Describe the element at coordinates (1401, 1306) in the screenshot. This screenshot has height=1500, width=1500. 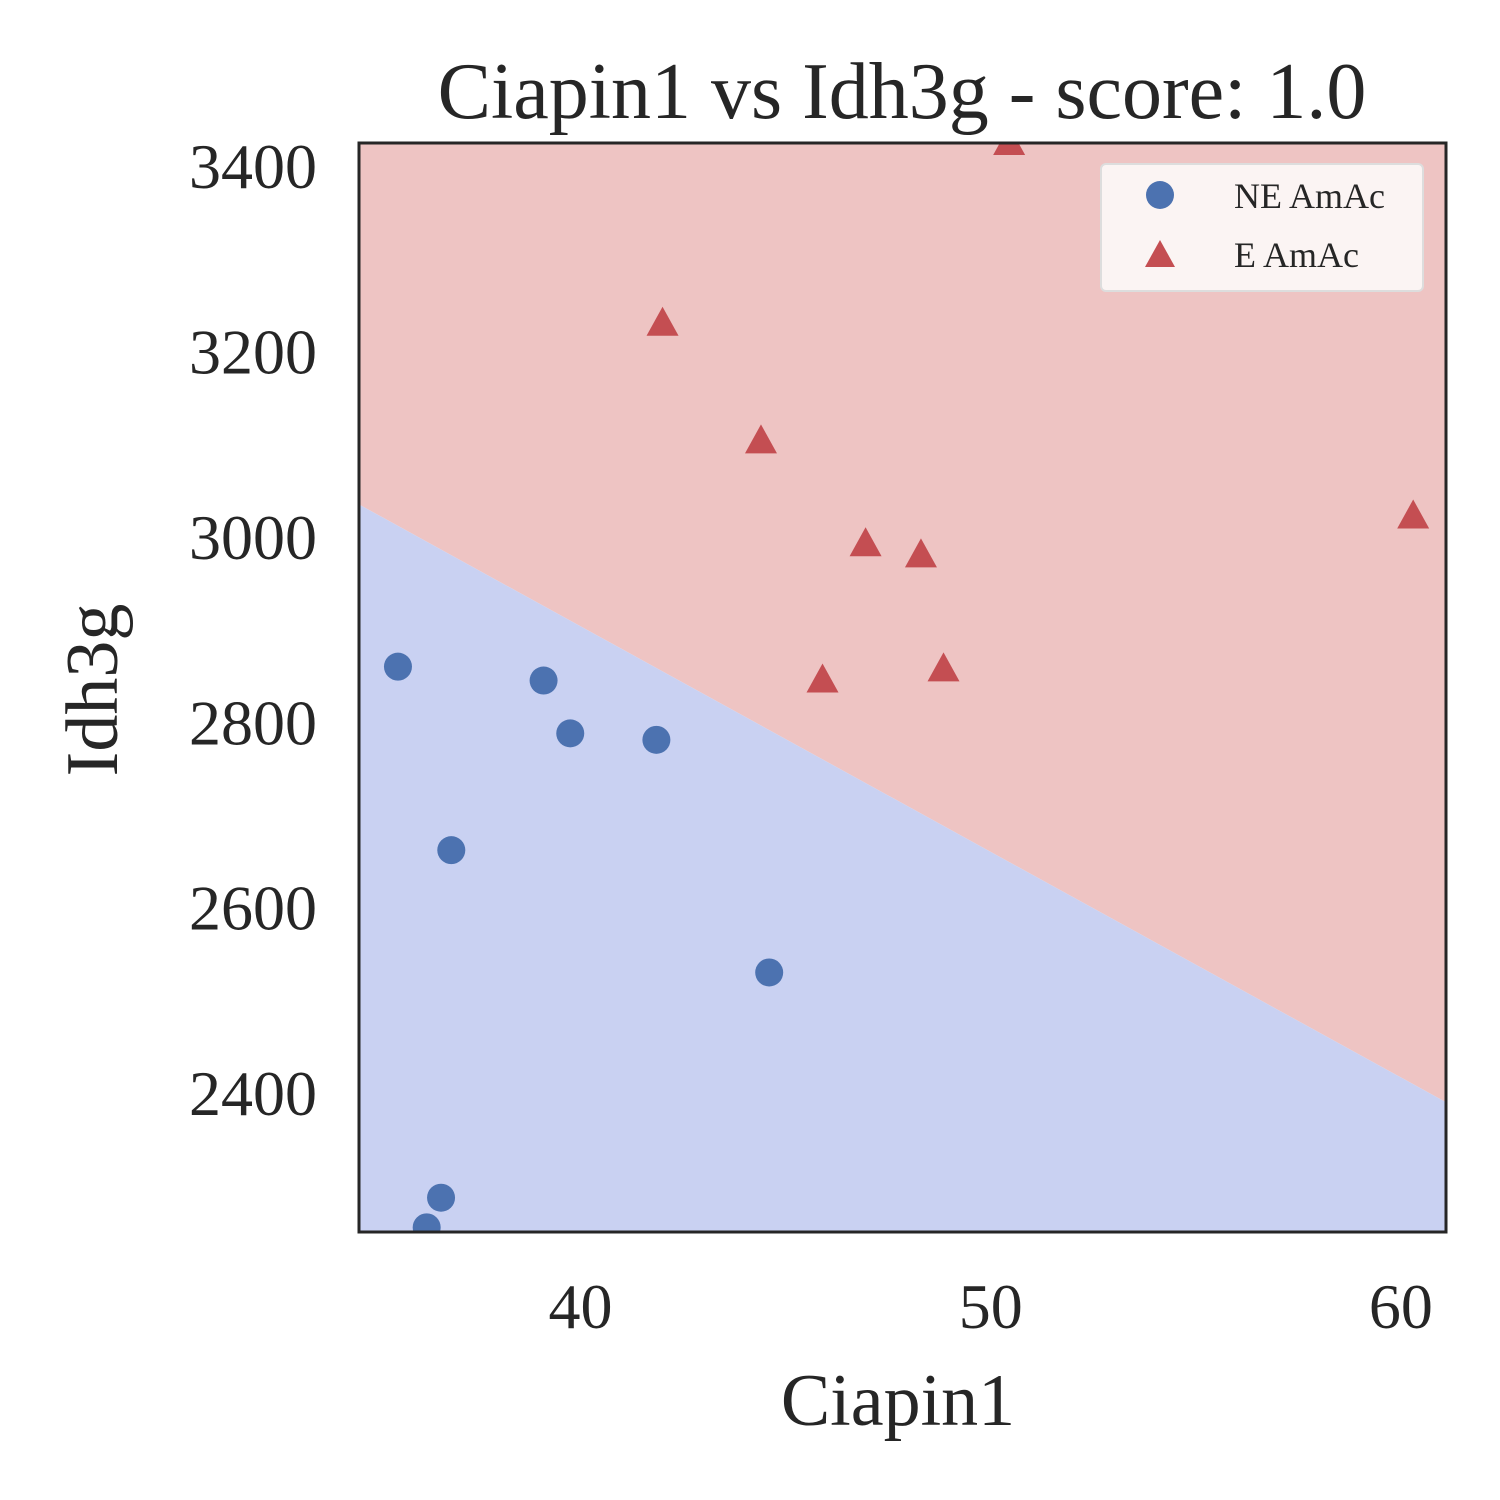
I see `x-tick-label: 60` at that location.